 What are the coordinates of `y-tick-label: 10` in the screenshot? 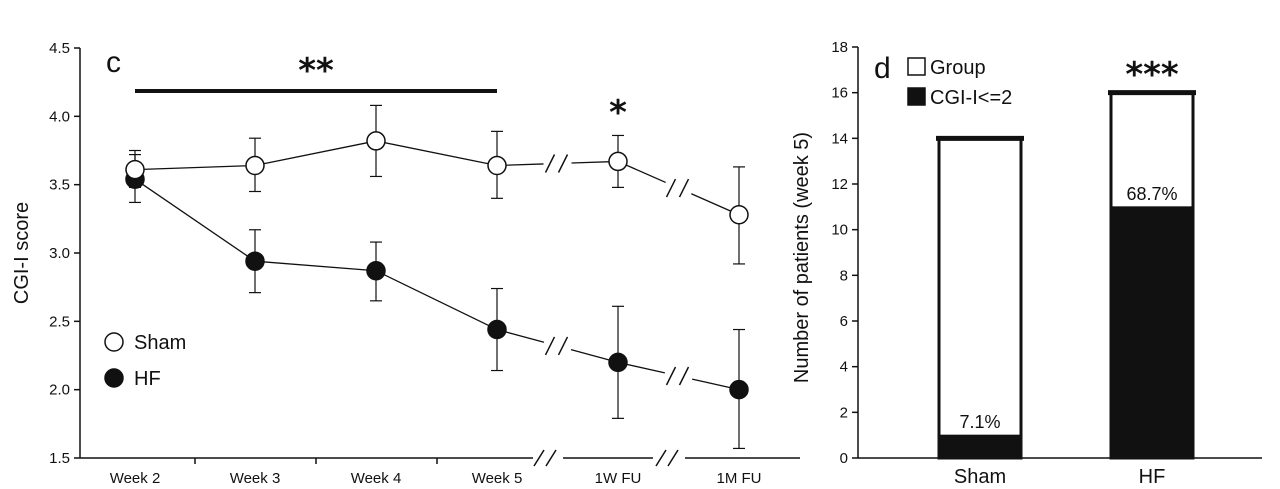 It's located at (839, 230).